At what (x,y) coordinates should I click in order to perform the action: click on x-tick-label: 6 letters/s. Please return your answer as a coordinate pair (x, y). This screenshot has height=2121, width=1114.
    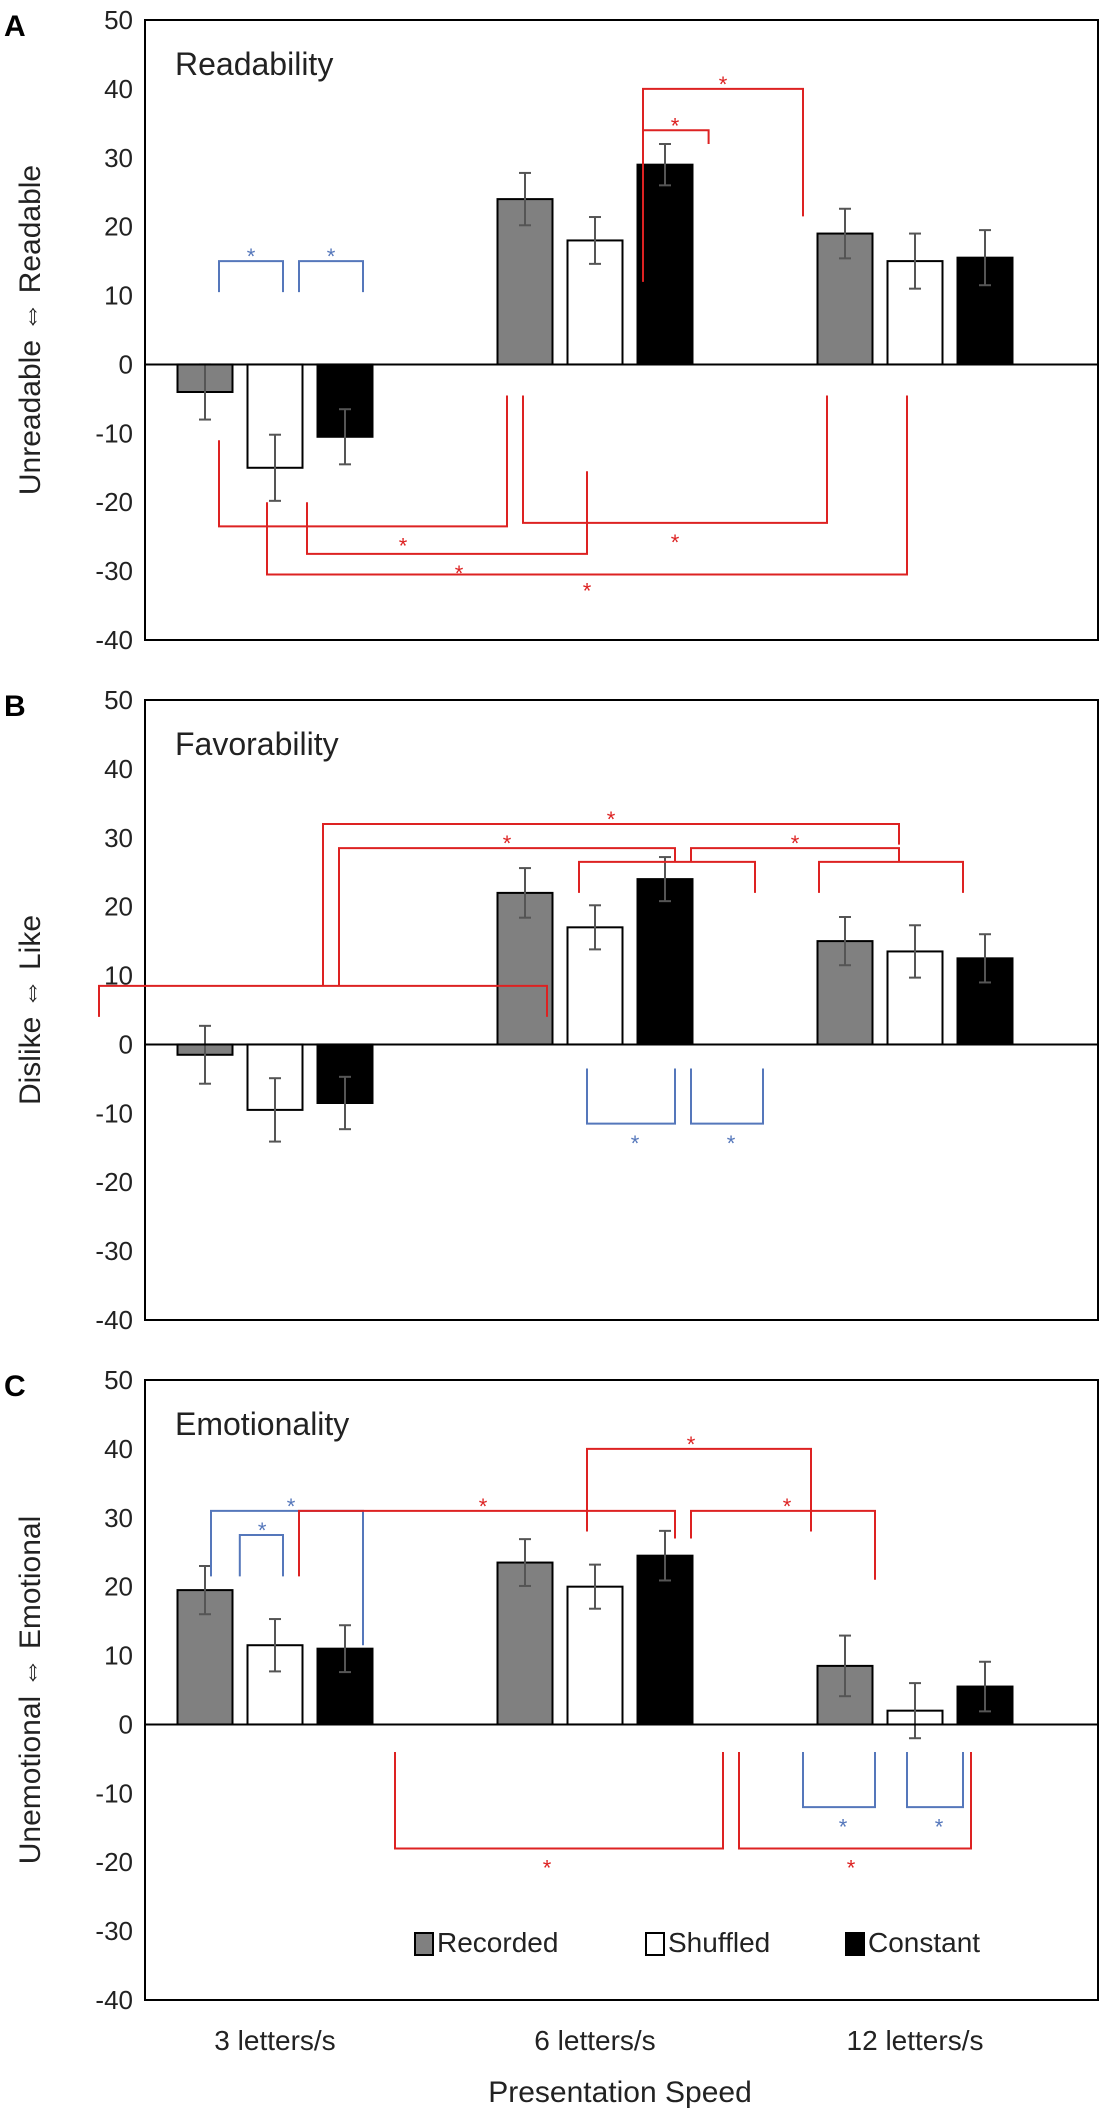
    Looking at the image, I should click on (594, 2040).